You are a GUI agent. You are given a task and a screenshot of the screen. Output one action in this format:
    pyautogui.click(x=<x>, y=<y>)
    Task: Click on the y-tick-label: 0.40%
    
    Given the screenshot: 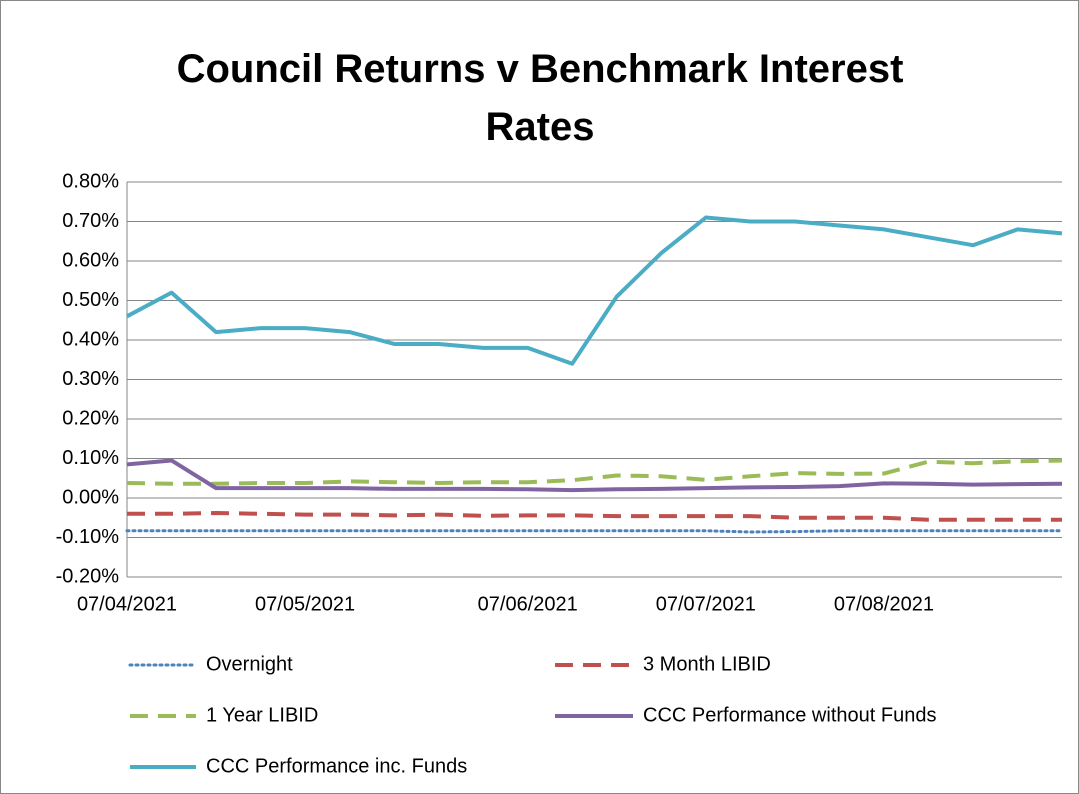 What is the action you would take?
    pyautogui.click(x=90, y=339)
    